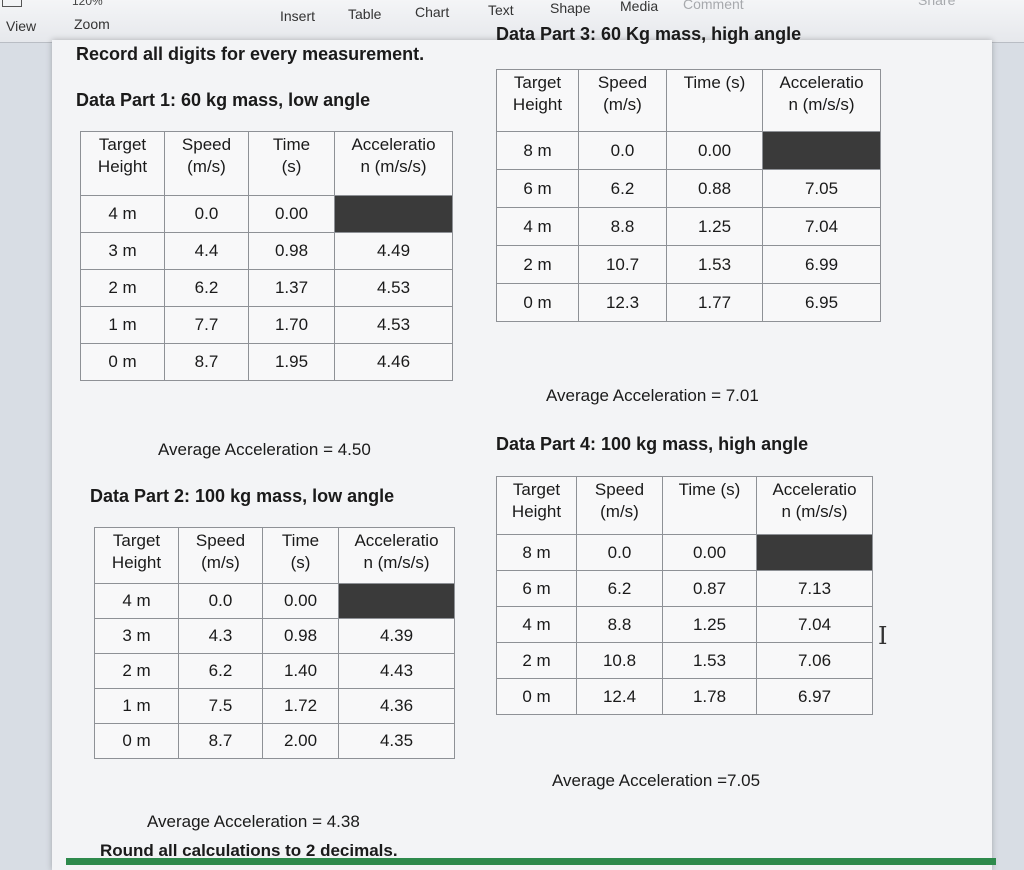 The width and height of the screenshot is (1024, 870). Describe the element at coordinates (291, 362) in the screenshot. I see `table-cell: 1.95` at that location.